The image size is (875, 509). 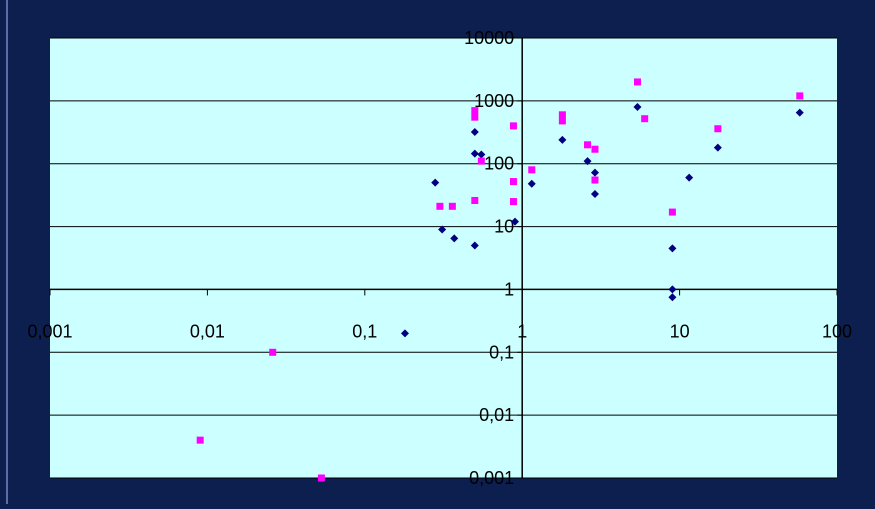 I want to click on x-tick-label: 10, so click(x=680, y=331).